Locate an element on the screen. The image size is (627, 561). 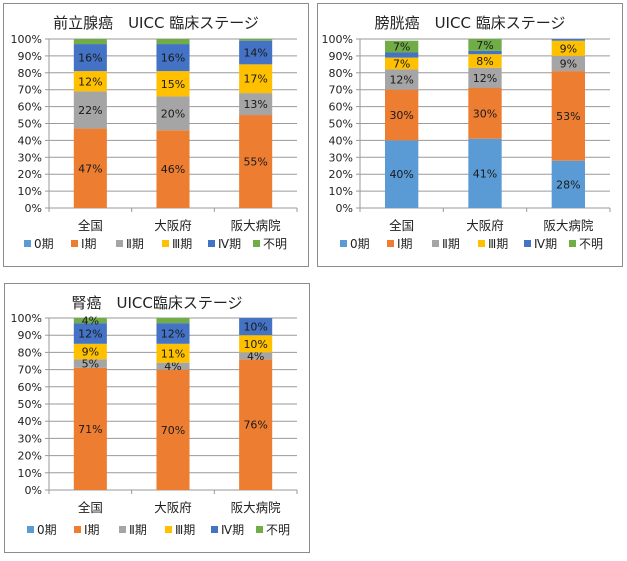
data-label: 71% is located at coordinates (90, 429).